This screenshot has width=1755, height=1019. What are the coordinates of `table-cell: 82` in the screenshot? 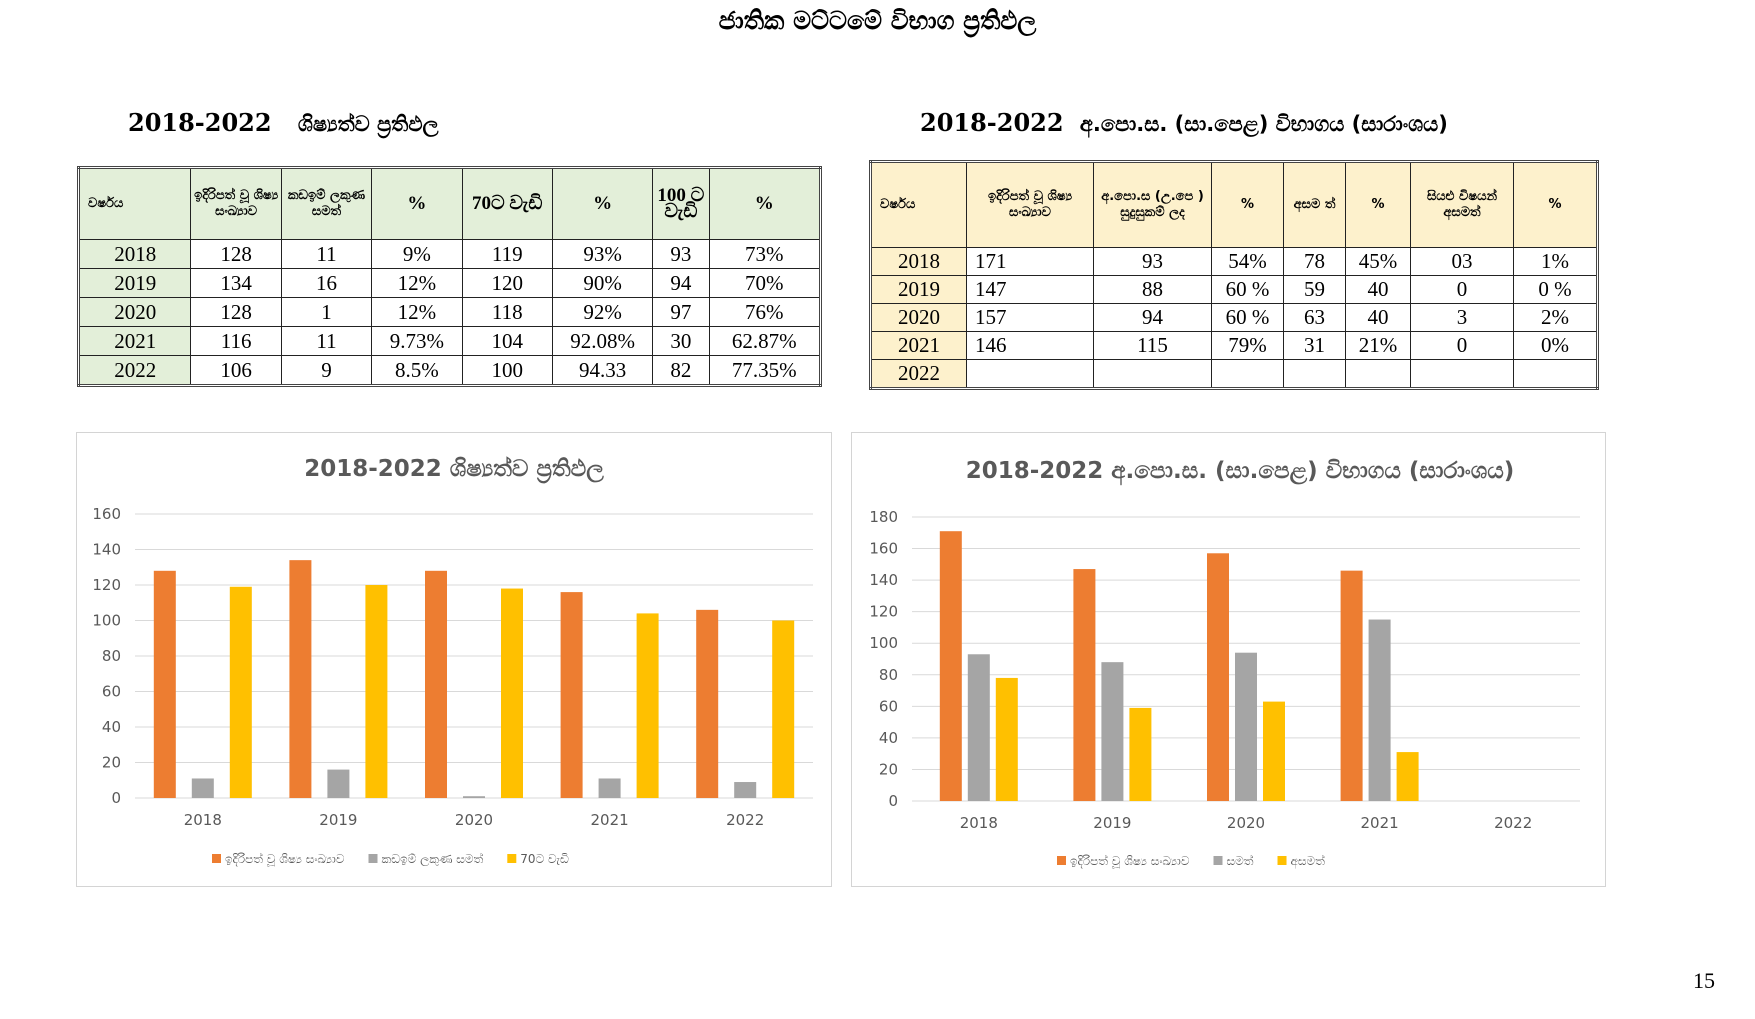 It's located at (681, 370).